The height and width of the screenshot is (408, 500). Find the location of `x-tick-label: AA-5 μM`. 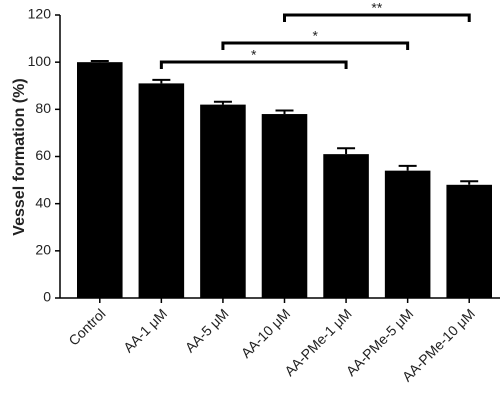

x-tick-label: AA-5 μM is located at coordinates (207, 330).